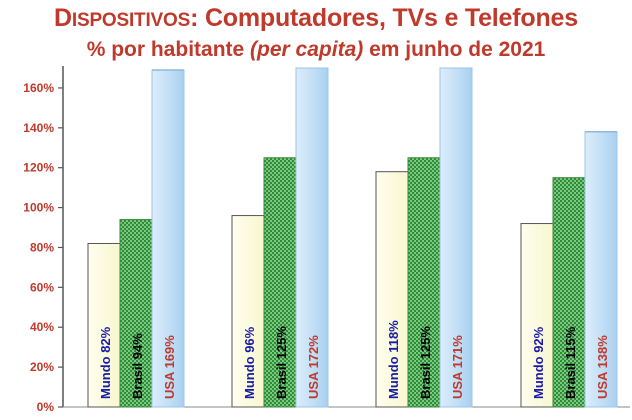  I want to click on y-tick-label: 120%, so click(38, 168).